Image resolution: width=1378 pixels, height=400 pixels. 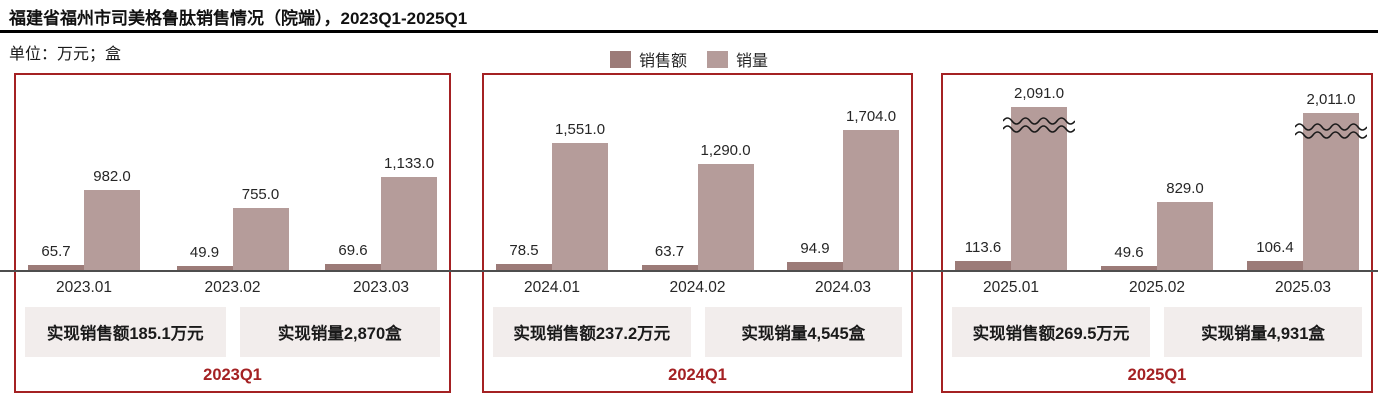 I want to click on category-label: 2025.03, so click(x=1303, y=287).